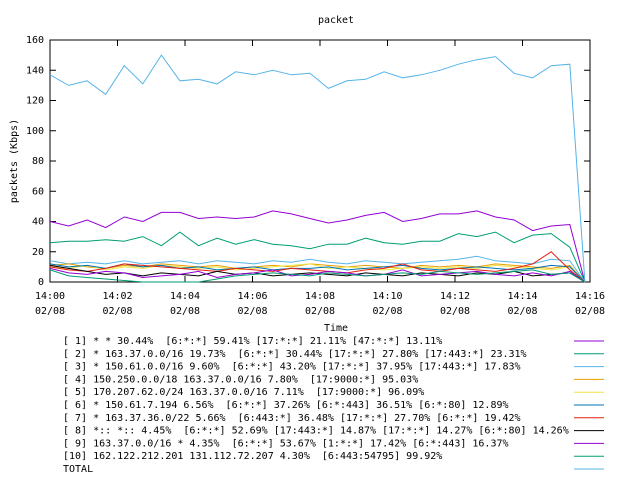 The height and width of the screenshot is (480, 640). I want to click on chart-title: packet, so click(336, 20).